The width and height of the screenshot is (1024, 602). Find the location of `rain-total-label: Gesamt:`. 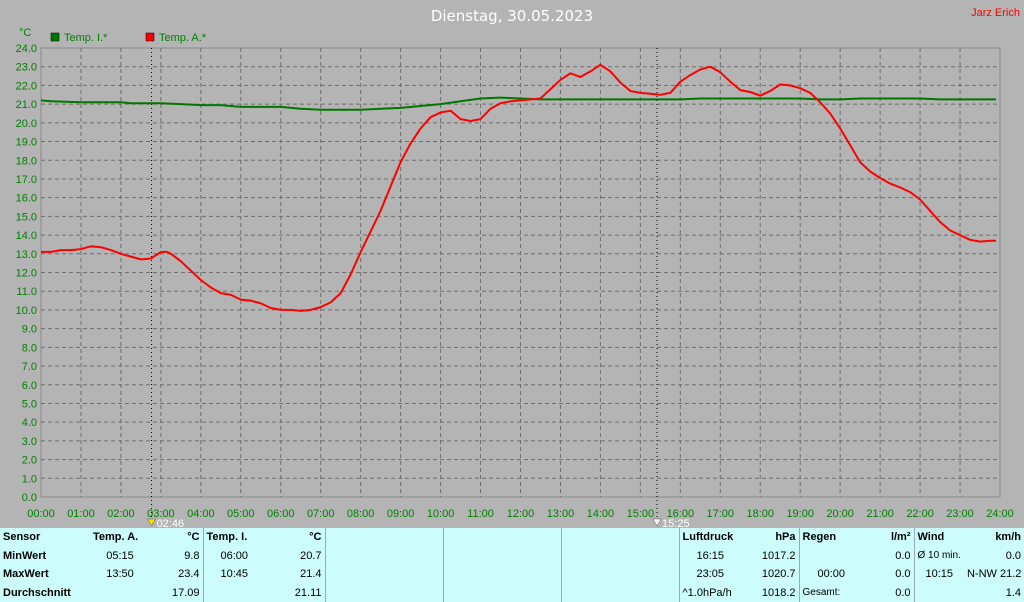

rain-total-label: Gesamt: is located at coordinates (821, 592).